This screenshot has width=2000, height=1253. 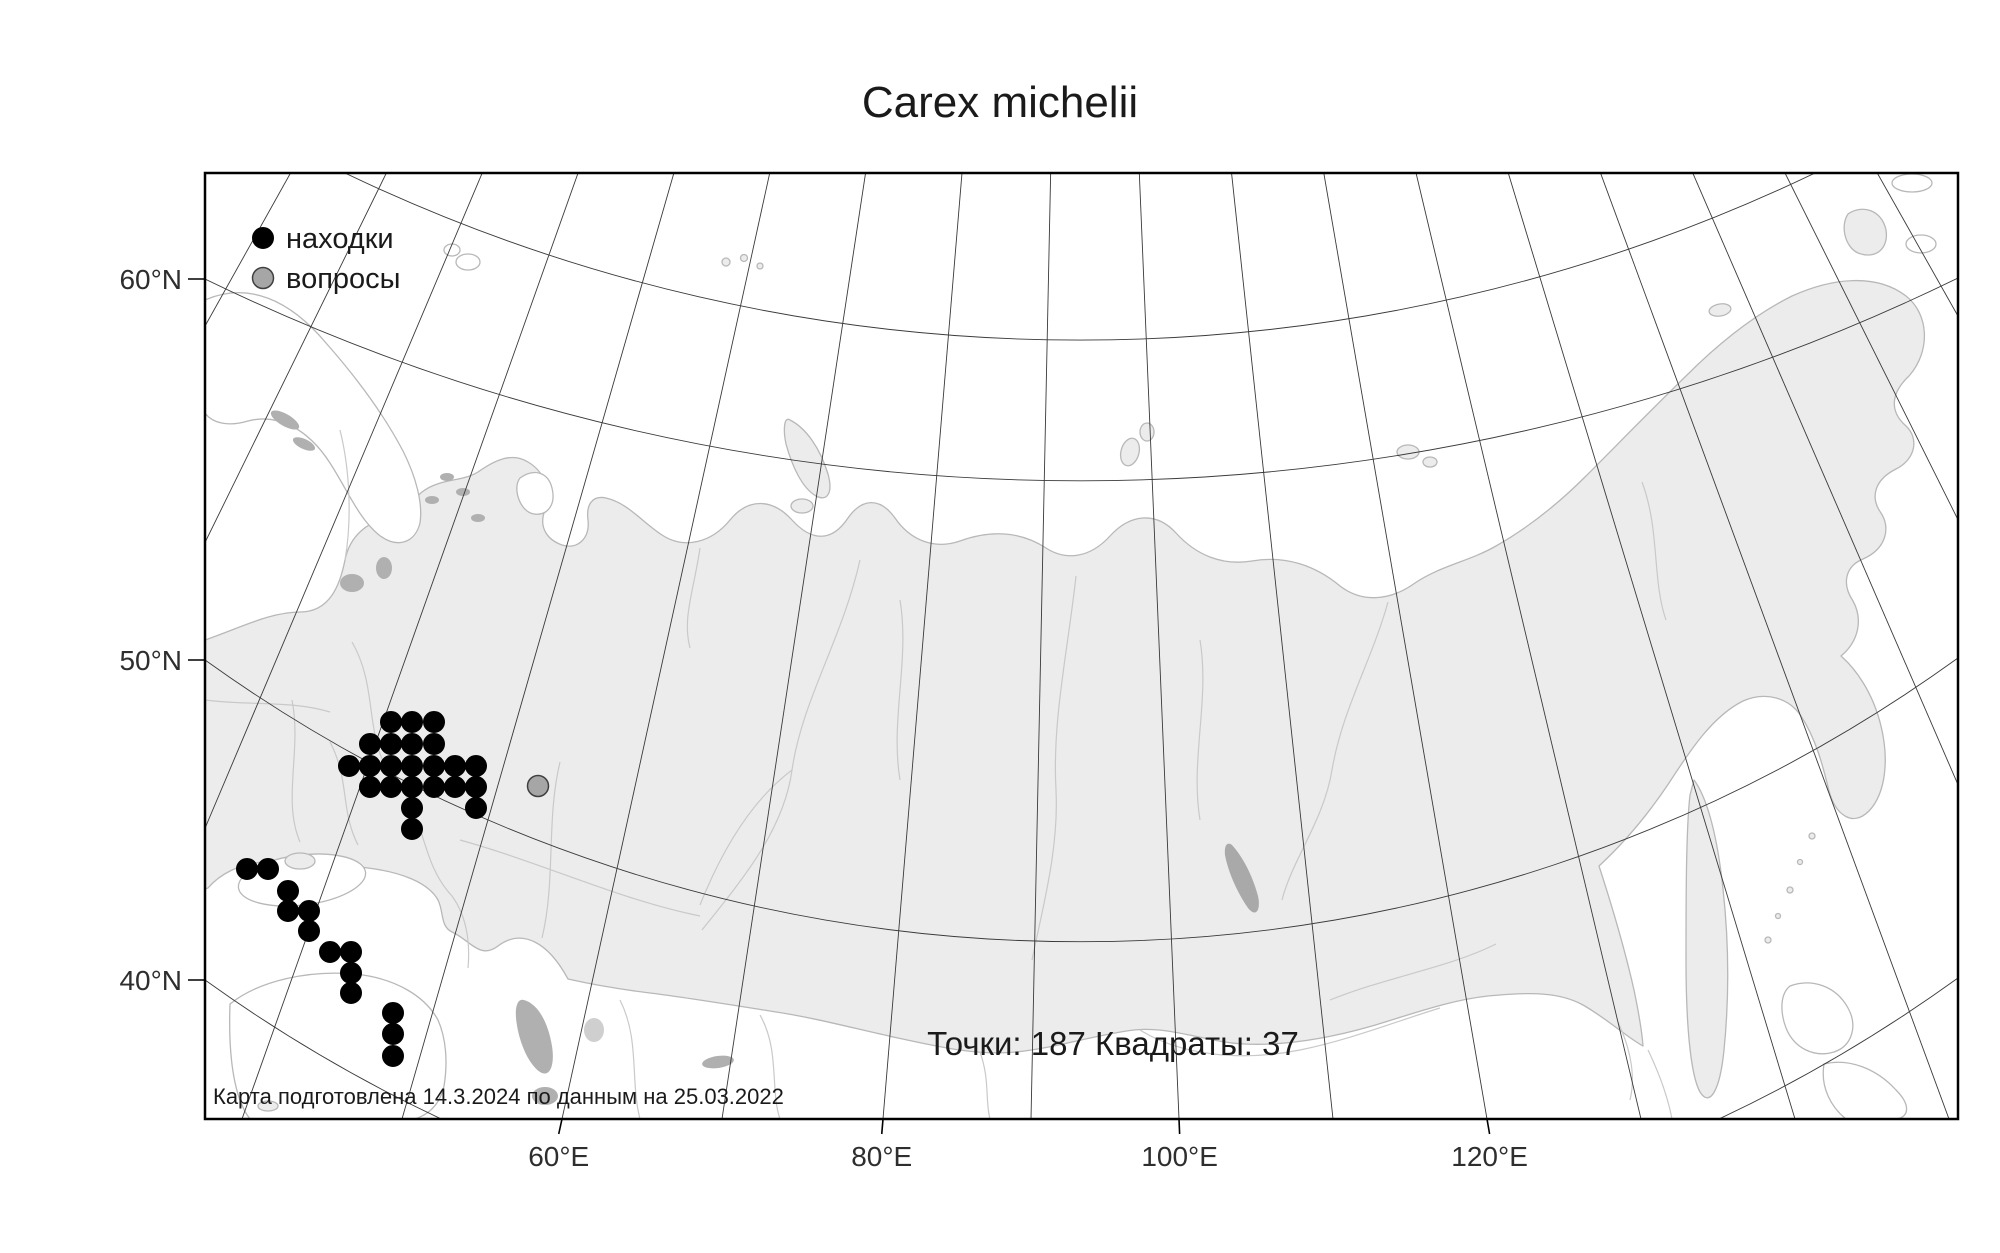 What do you see at coordinates (1921, 244) in the screenshot?
I see `bering-island-outline` at bounding box center [1921, 244].